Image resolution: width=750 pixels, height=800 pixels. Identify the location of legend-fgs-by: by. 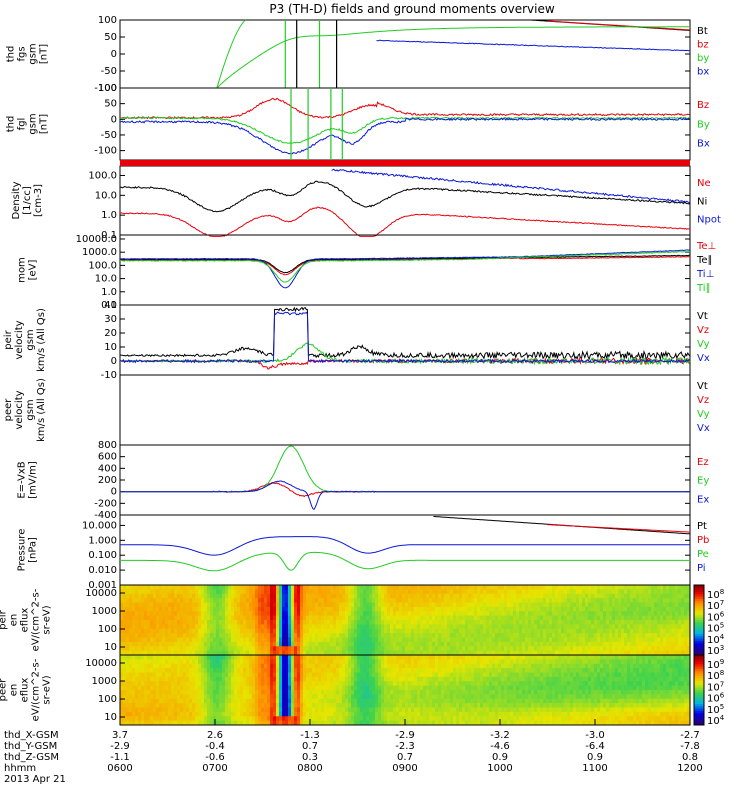
(703, 58).